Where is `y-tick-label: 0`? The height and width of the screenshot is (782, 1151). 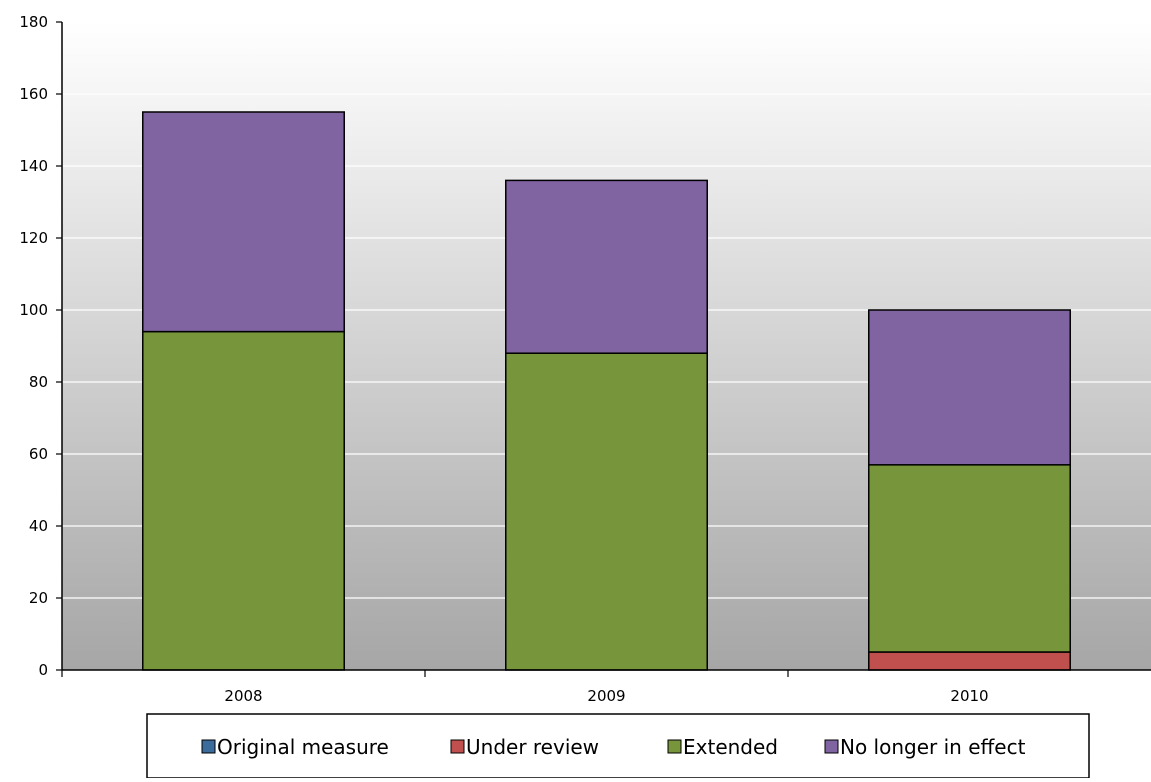
y-tick-label: 0 is located at coordinates (43, 670).